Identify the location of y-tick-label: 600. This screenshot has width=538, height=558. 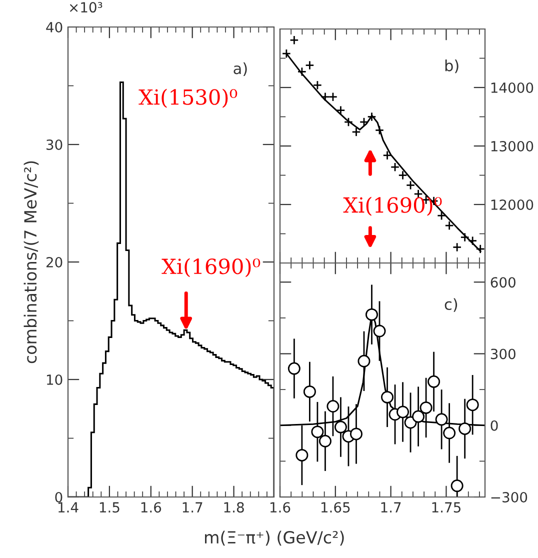
(503, 282).